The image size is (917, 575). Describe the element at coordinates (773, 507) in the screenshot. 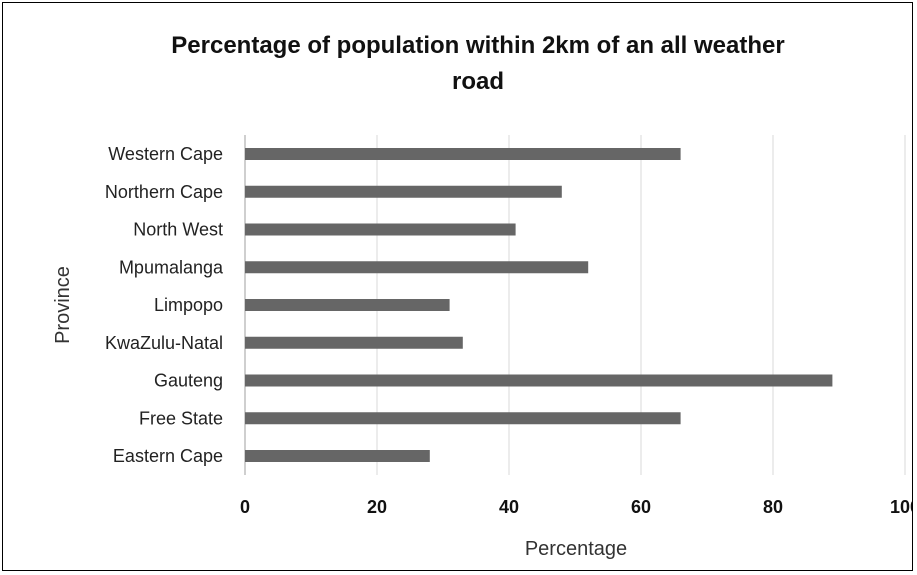

I see `x-tick-label: 80` at that location.